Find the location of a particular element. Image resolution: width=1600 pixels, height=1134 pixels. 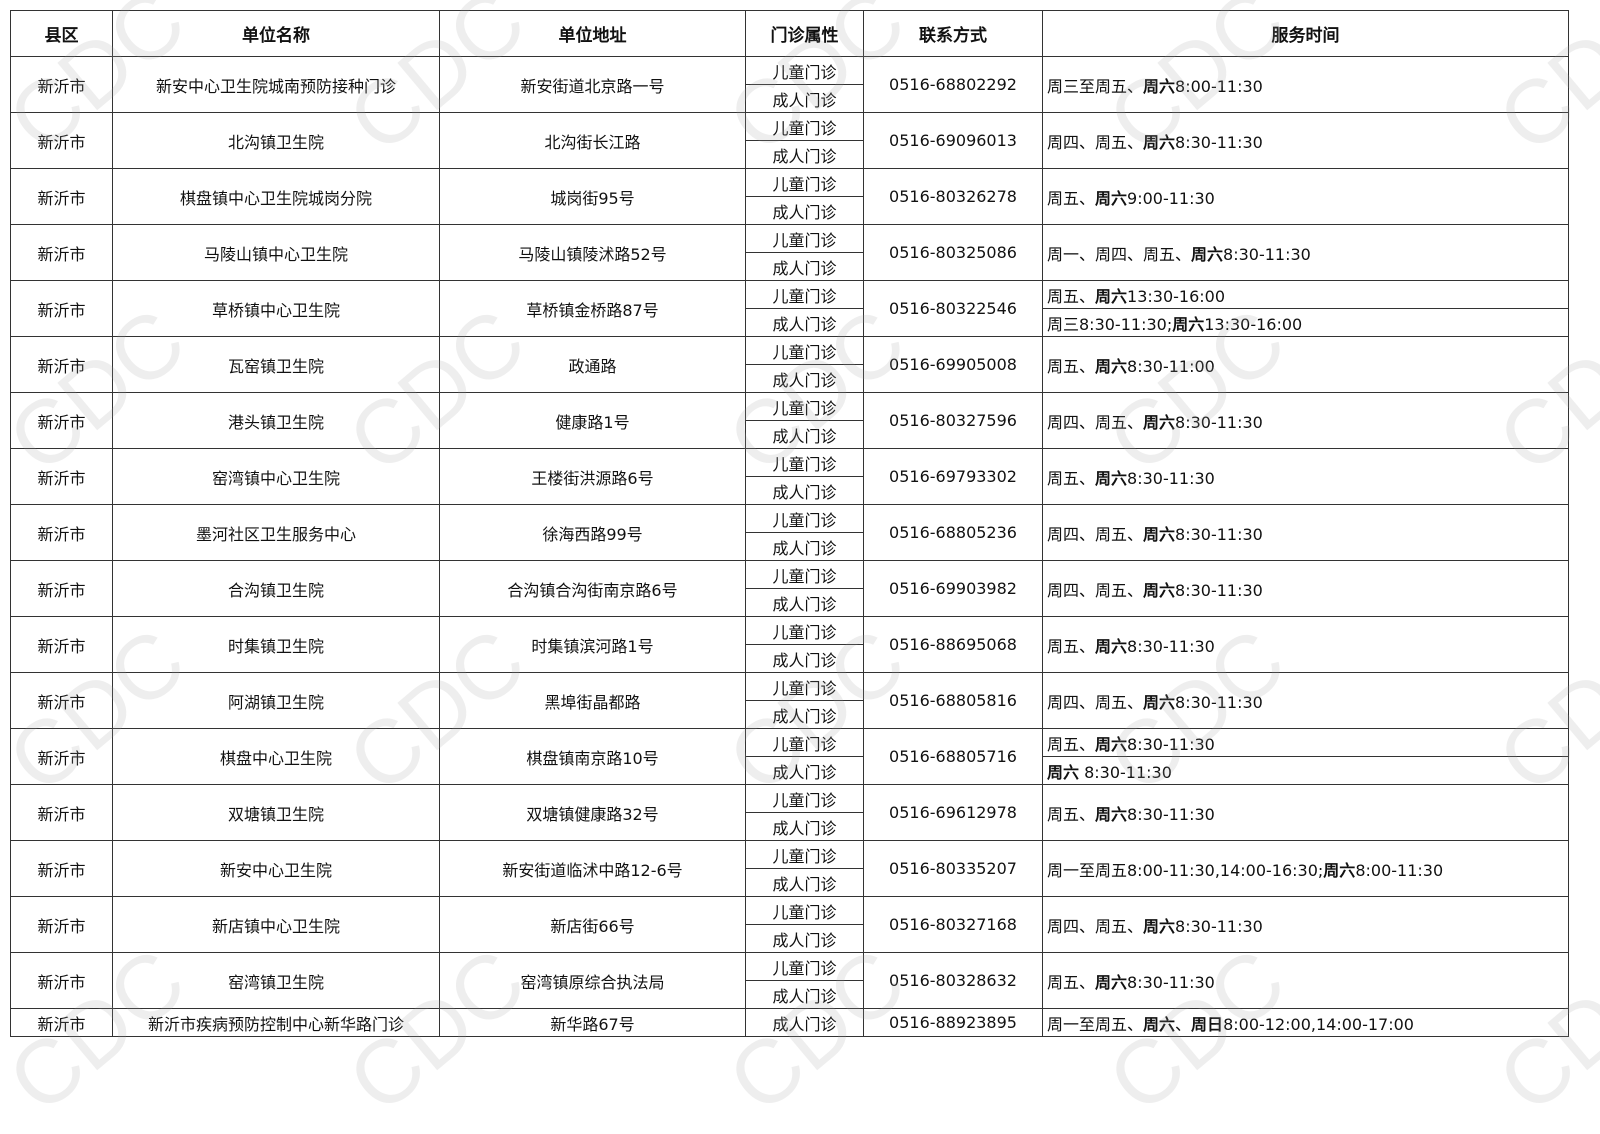

address-cell: 草桥镇金桥路87号 is located at coordinates (592, 308).